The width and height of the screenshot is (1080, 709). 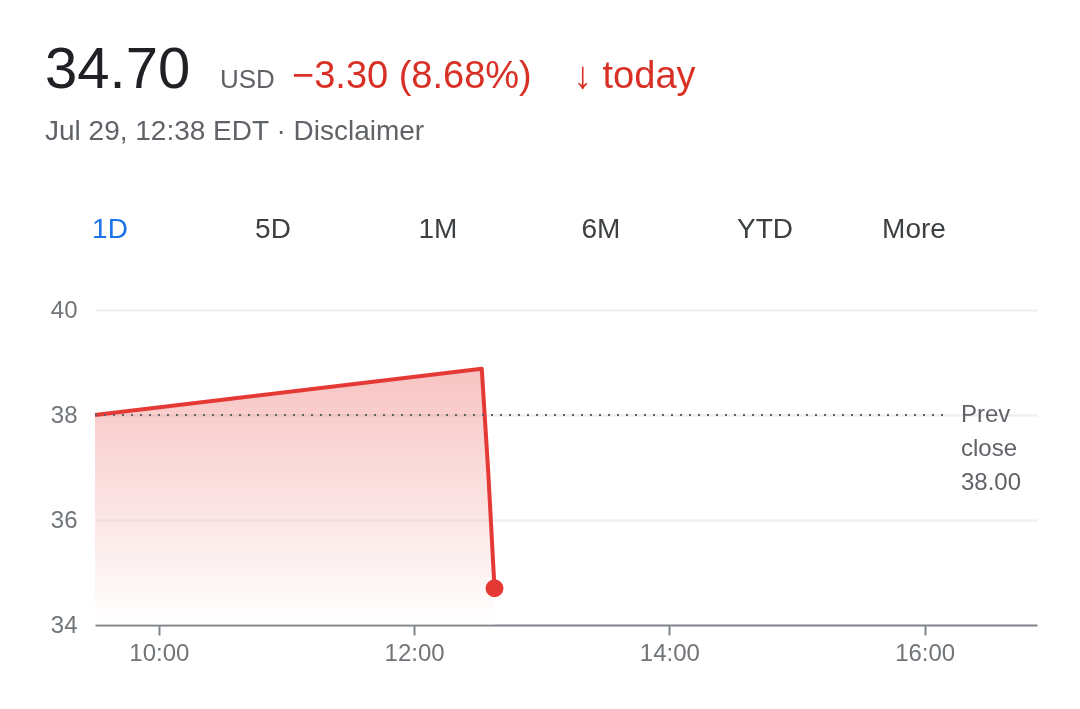 I want to click on y-tick-label: 38, so click(x=64, y=414).